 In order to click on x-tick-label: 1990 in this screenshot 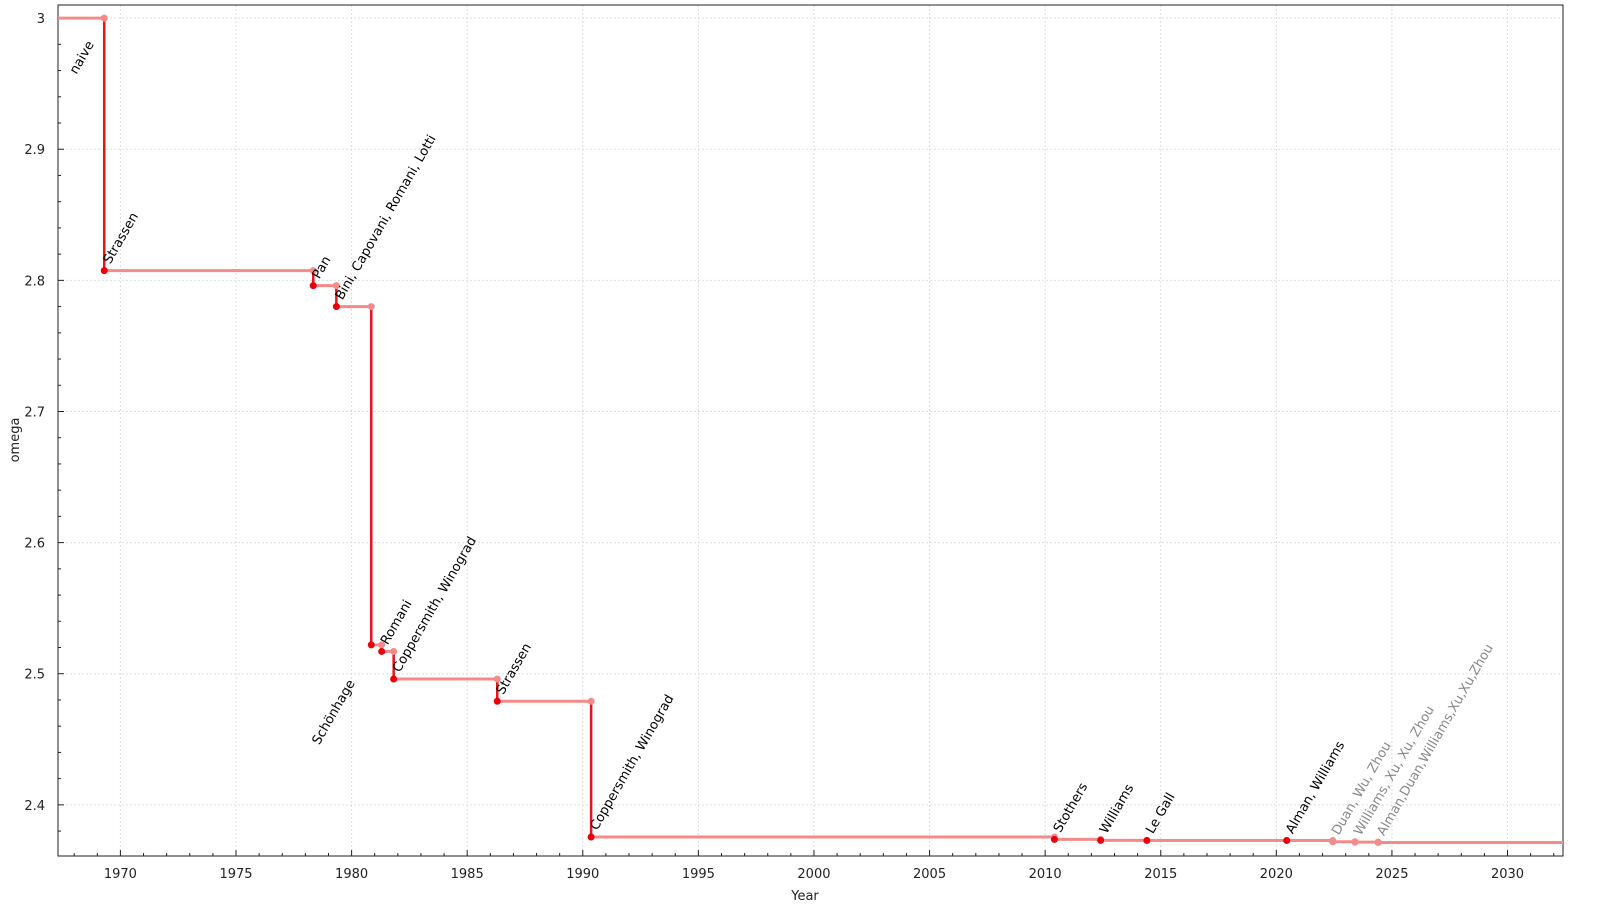, I will do `click(582, 874)`.